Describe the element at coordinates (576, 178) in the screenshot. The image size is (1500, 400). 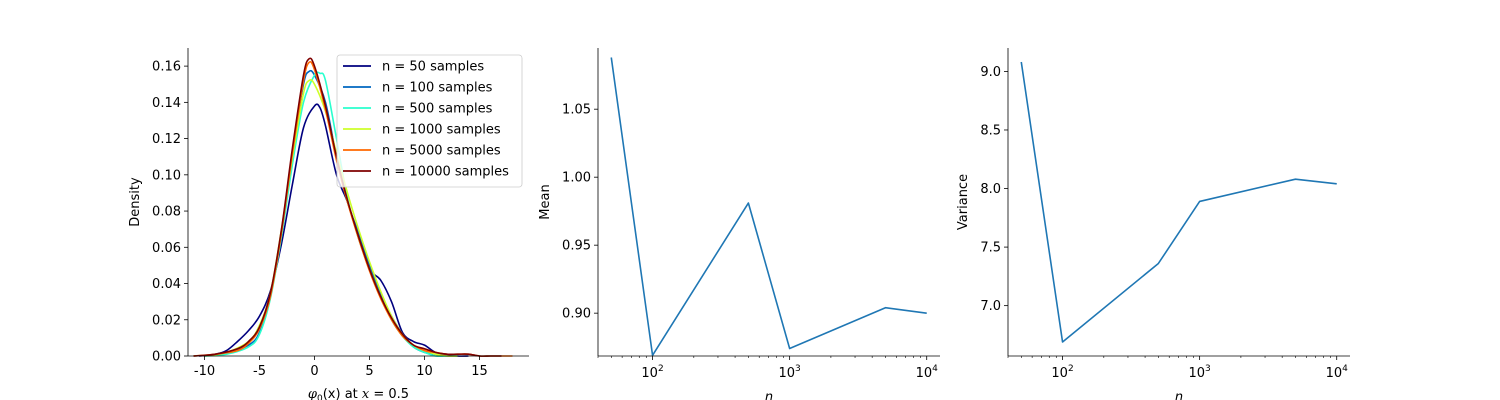
I see `y-tick-label: 1.00` at that location.